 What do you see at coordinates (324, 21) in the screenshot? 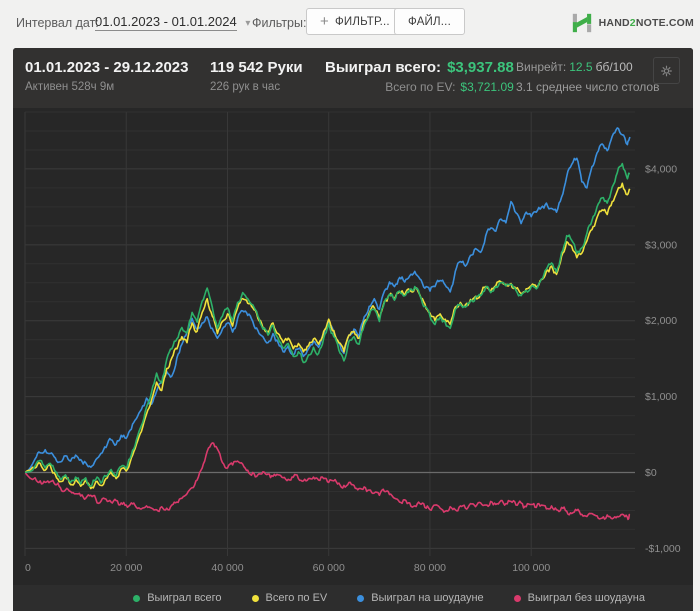
I see `plus-icon: +` at bounding box center [324, 21].